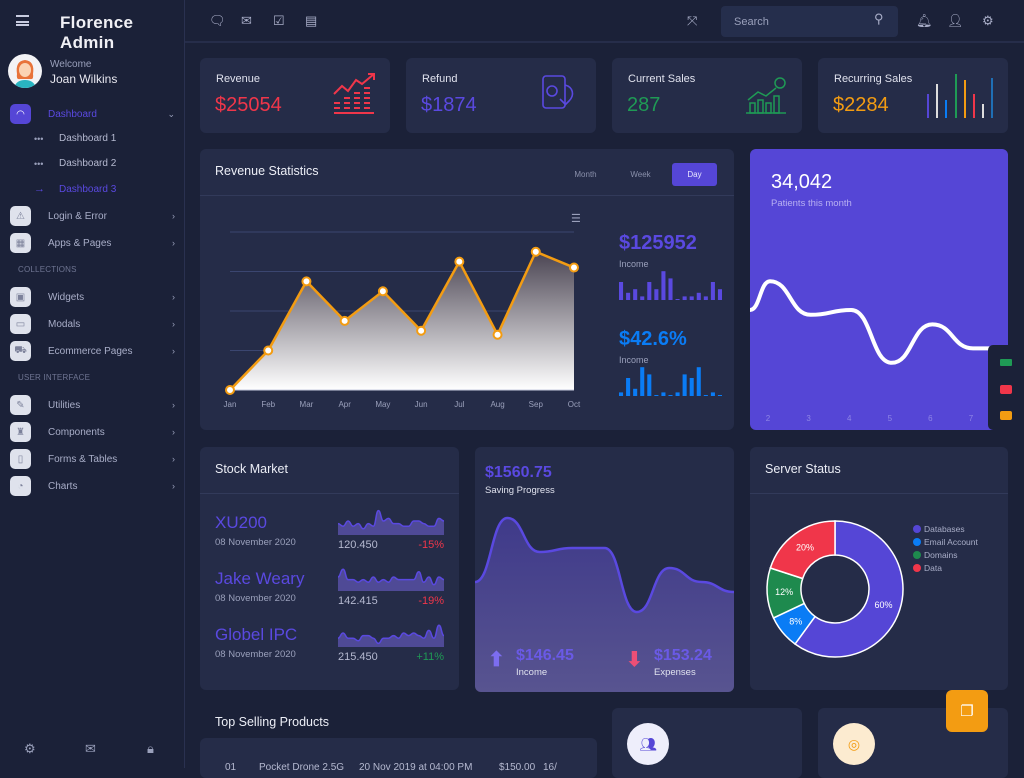 This screenshot has width=1024, height=778. I want to click on user-name: Joan Wilkins, so click(84, 79).